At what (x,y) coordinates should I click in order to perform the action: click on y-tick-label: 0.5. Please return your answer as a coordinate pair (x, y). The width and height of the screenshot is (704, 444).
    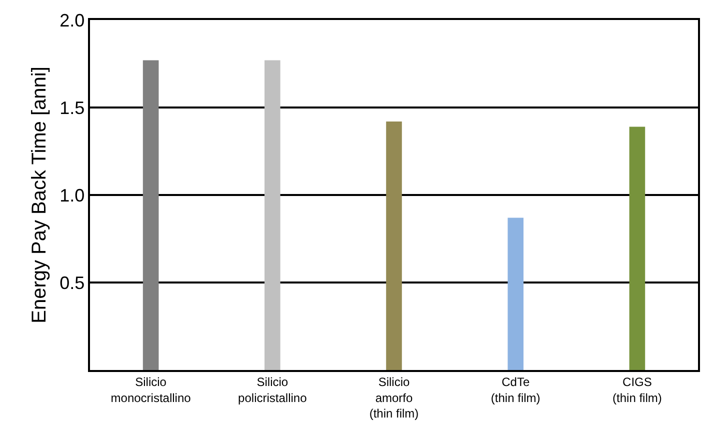
    Looking at the image, I should click on (72, 282).